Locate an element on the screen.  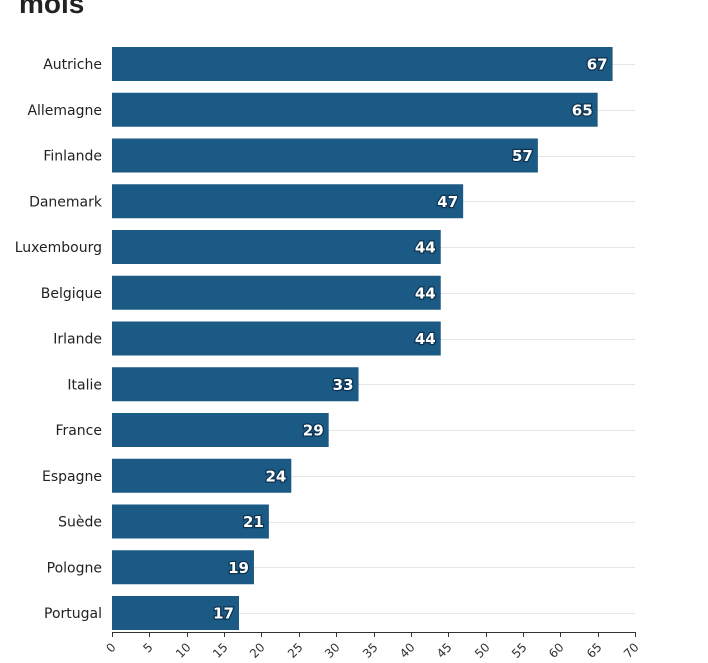
category-label: France is located at coordinates (78, 431).